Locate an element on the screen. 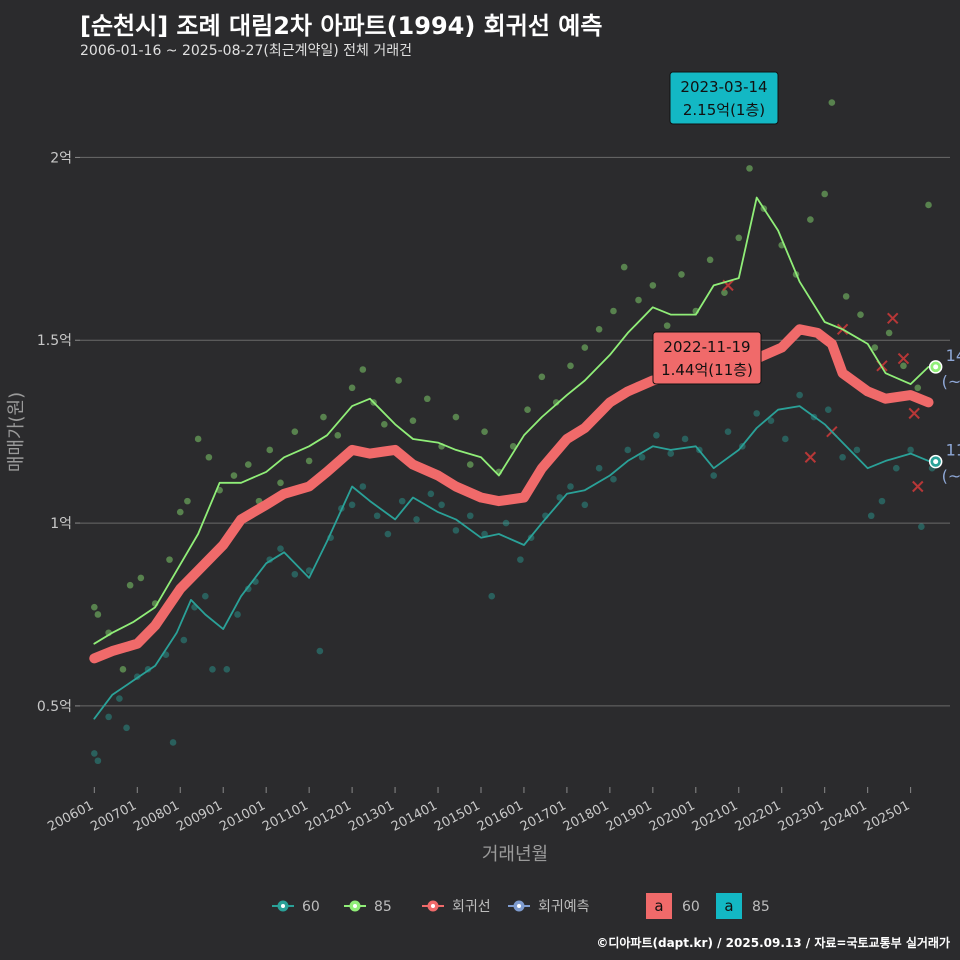  y-tick-label-2: 1.5억 is located at coordinates (54, 341).